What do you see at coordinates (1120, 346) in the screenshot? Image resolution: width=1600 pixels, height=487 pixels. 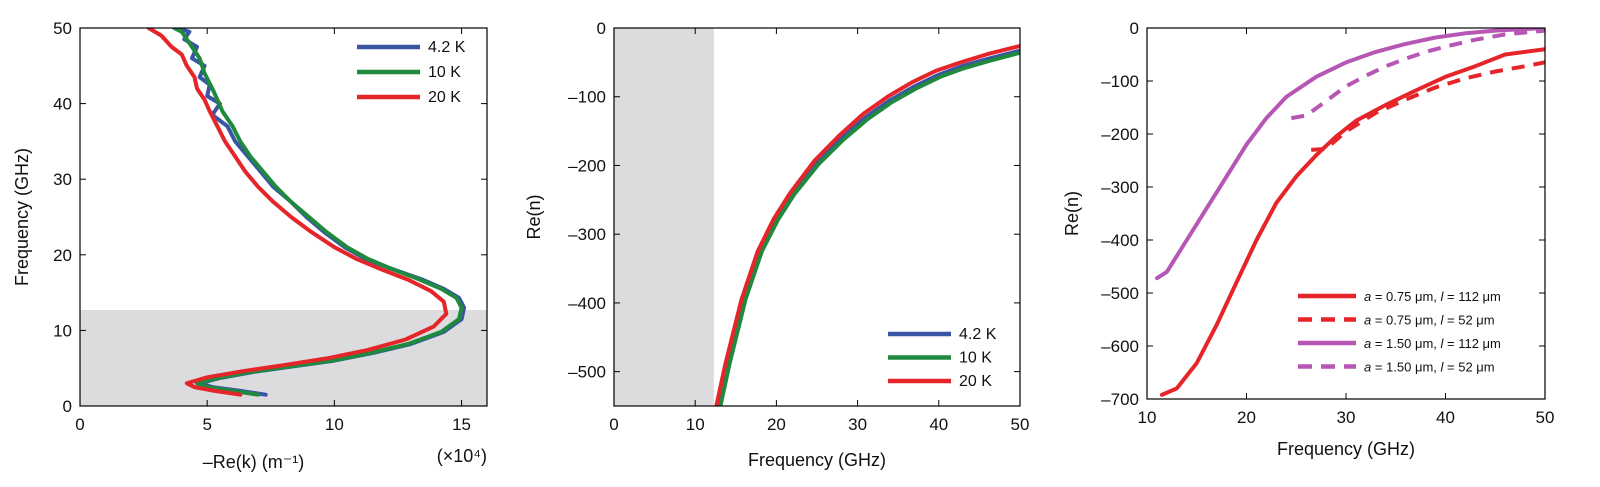 I see `y-tick-label: –600` at bounding box center [1120, 346].